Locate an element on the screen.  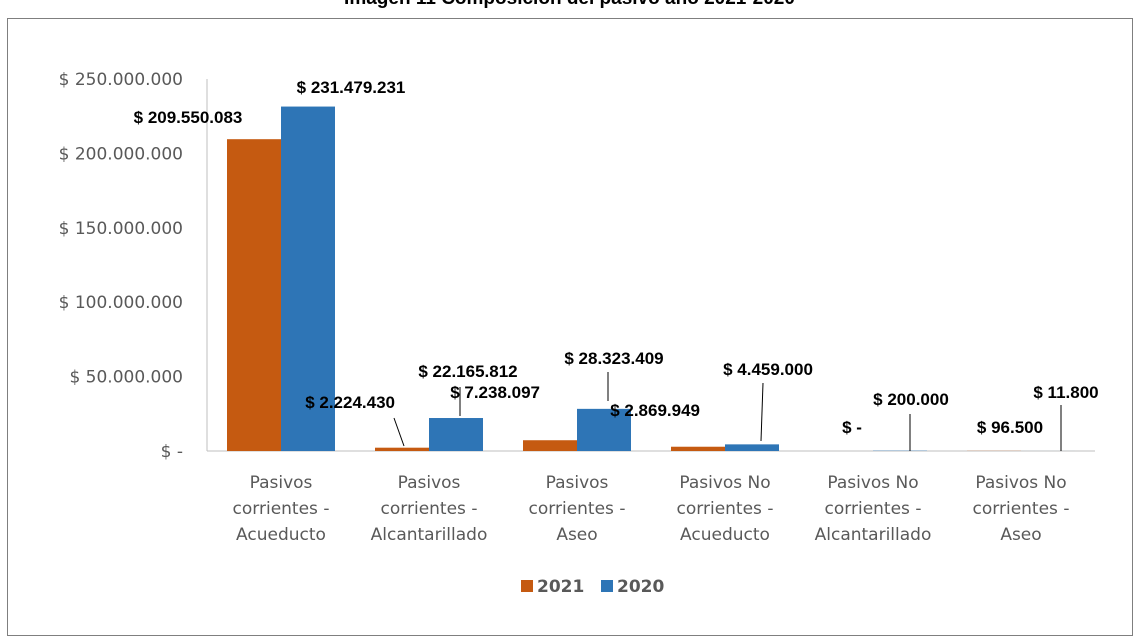
data-label-2021-2: $ 7.238.097 is located at coordinates (495, 392).